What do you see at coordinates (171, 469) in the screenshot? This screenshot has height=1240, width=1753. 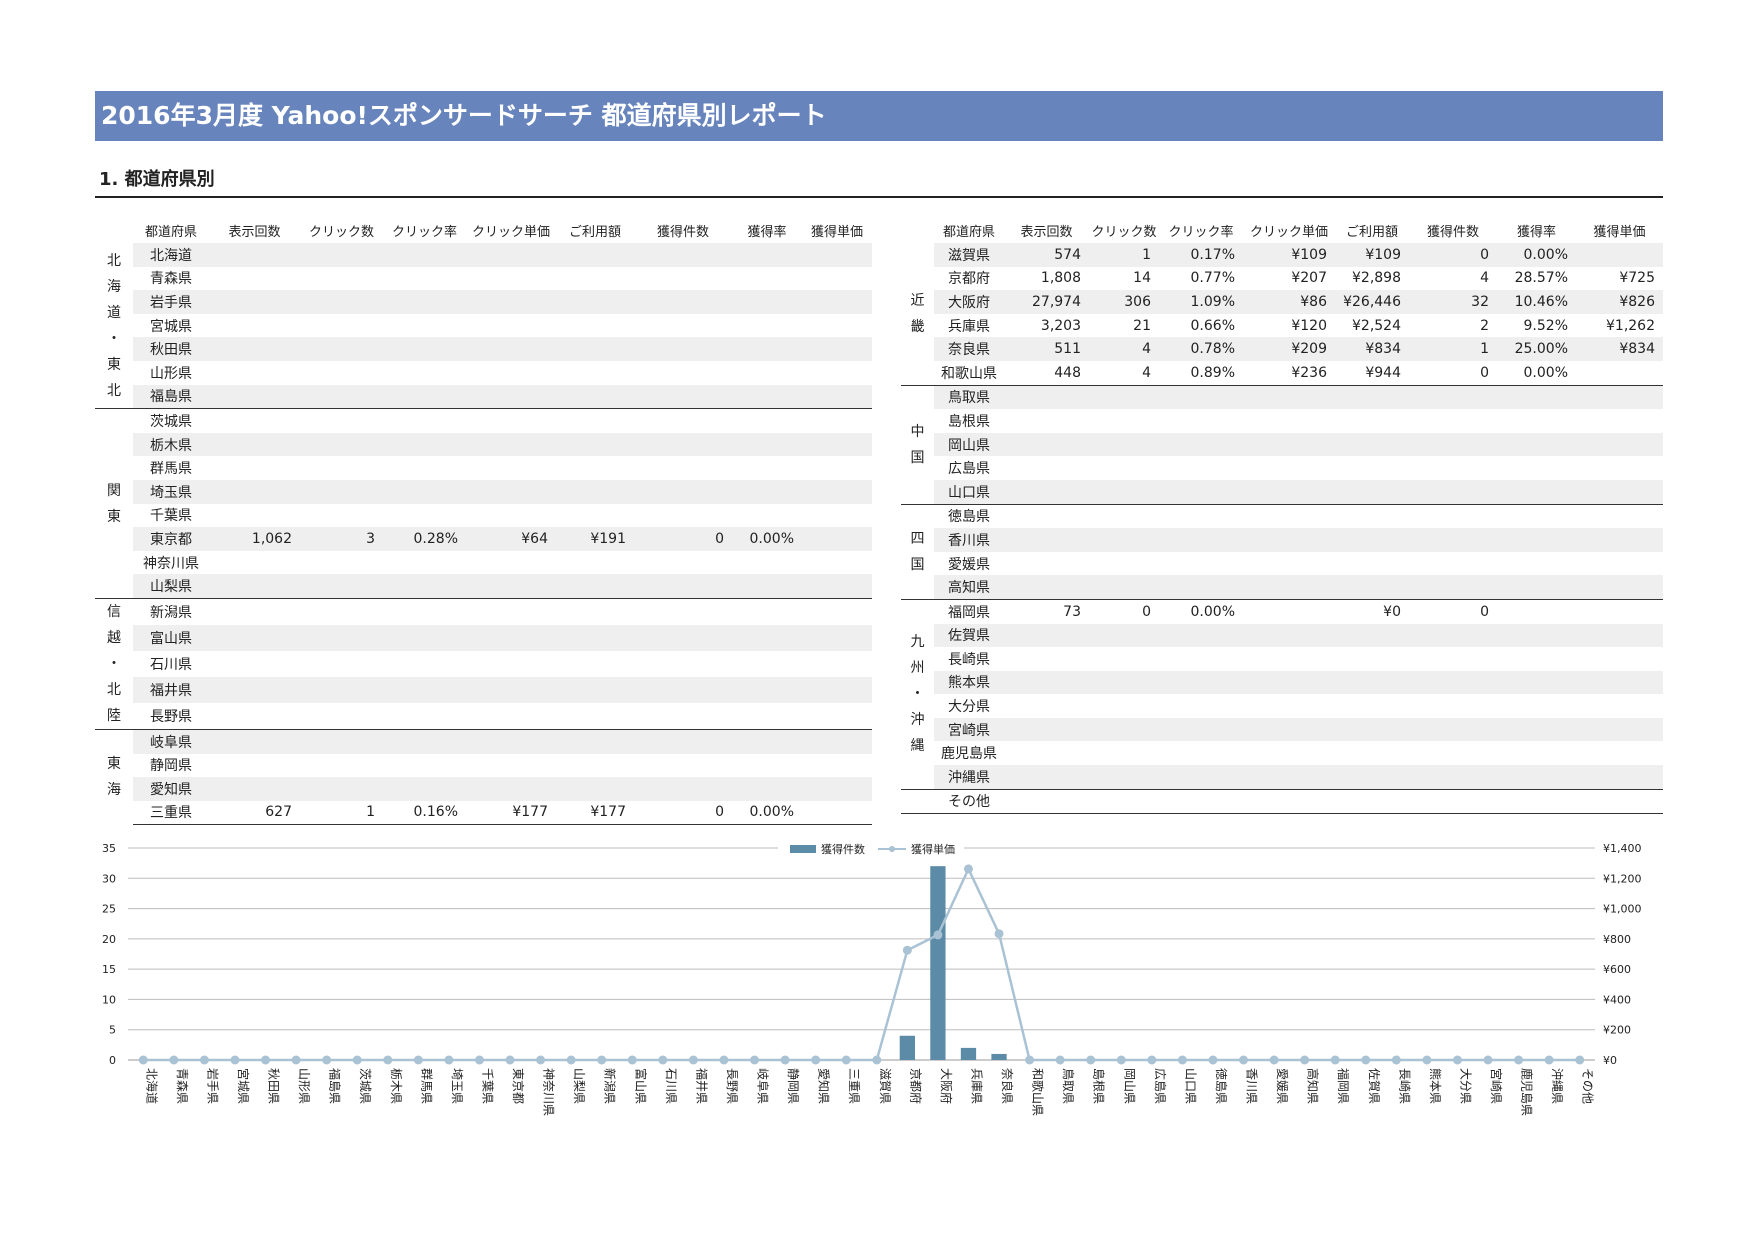 I see `prefecture-cell: 群馬県` at bounding box center [171, 469].